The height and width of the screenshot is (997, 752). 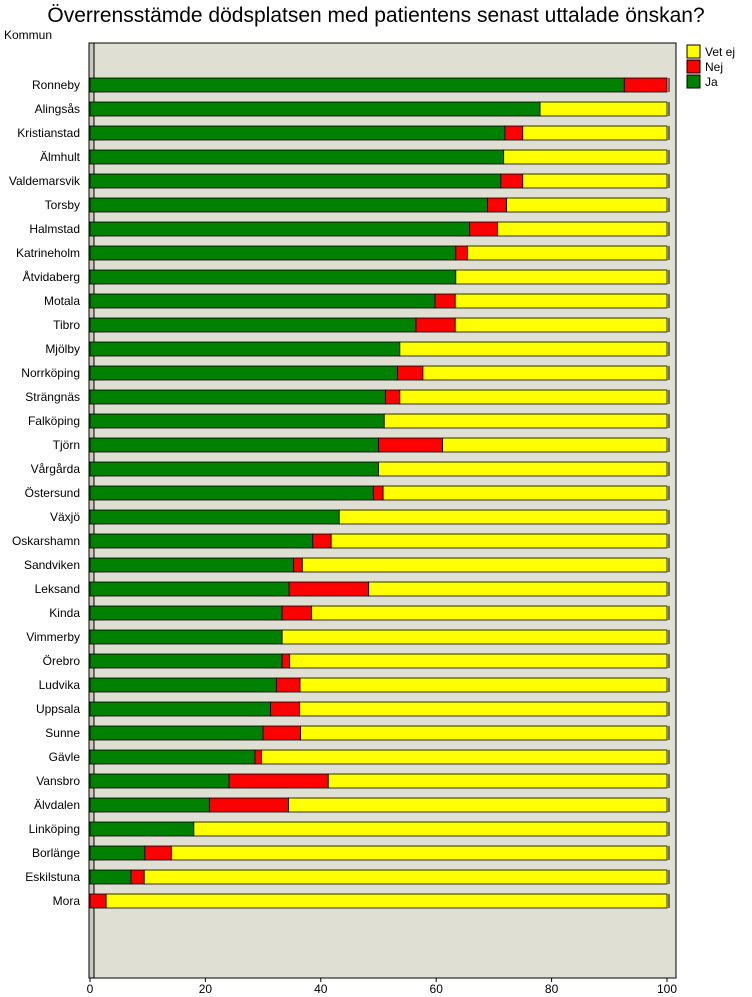 What do you see at coordinates (437, 989) in the screenshot?
I see `x-tick-label: 60` at bounding box center [437, 989].